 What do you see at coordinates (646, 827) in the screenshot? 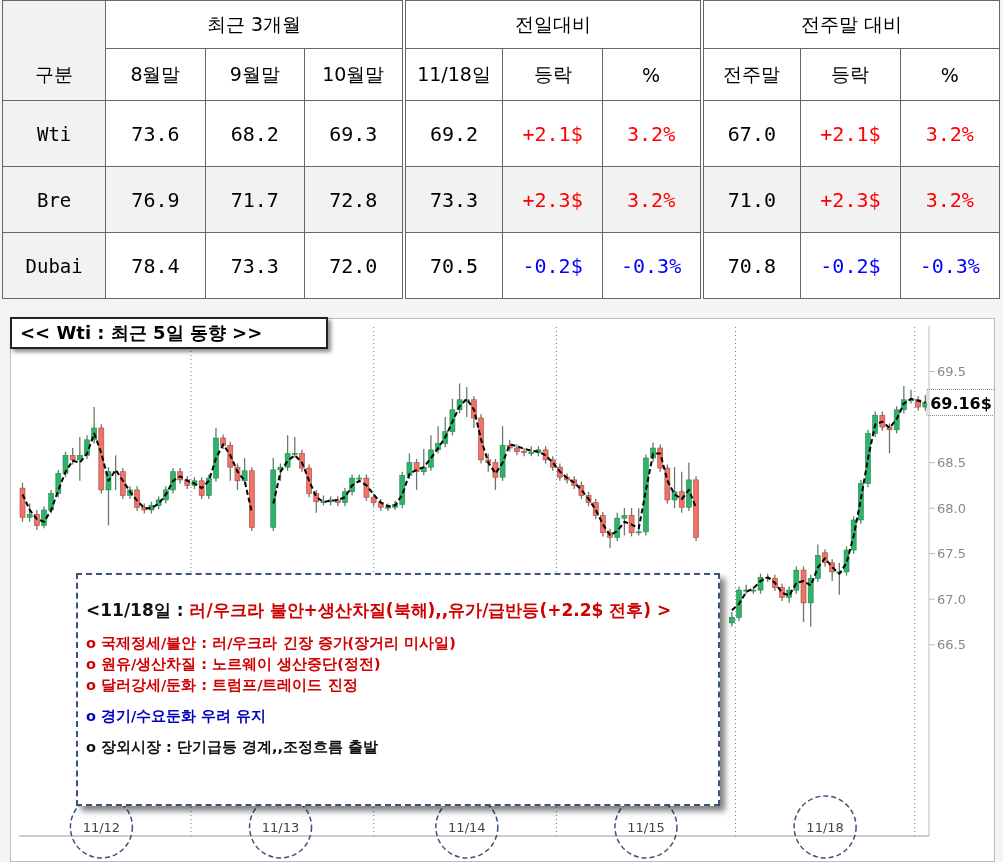
I see `x-tick-label: 11/15` at bounding box center [646, 827].